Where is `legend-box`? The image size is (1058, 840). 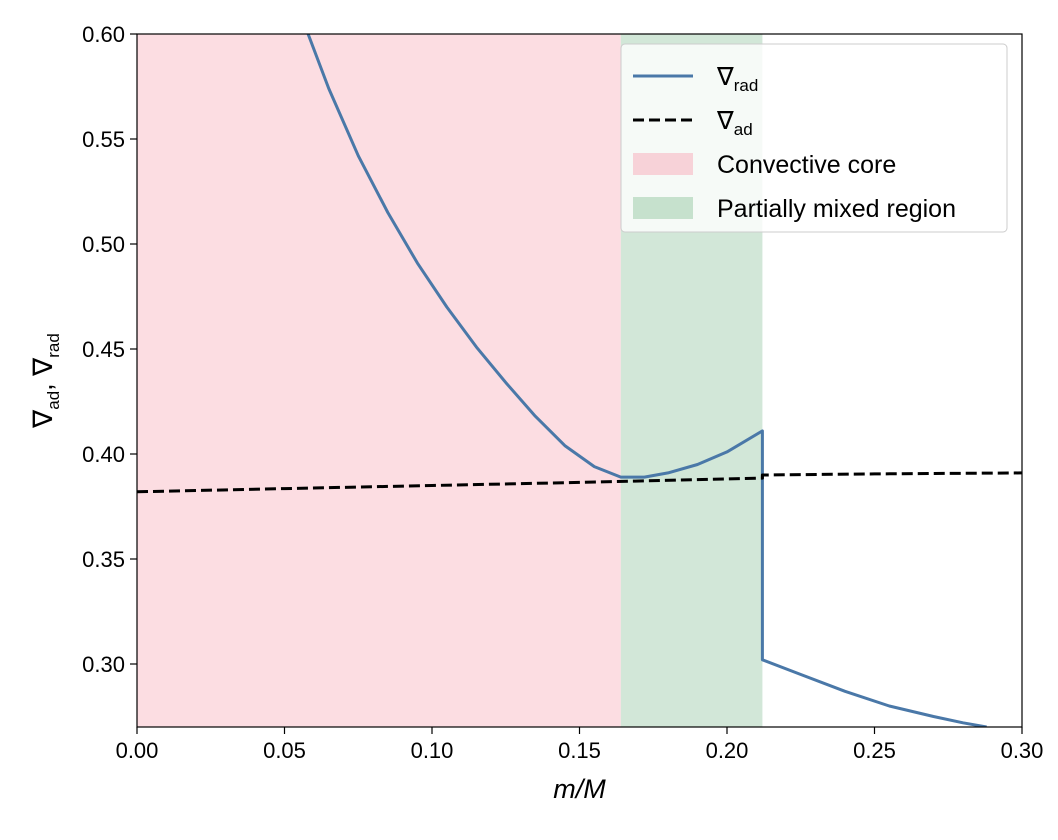 legend-box is located at coordinates (814, 138).